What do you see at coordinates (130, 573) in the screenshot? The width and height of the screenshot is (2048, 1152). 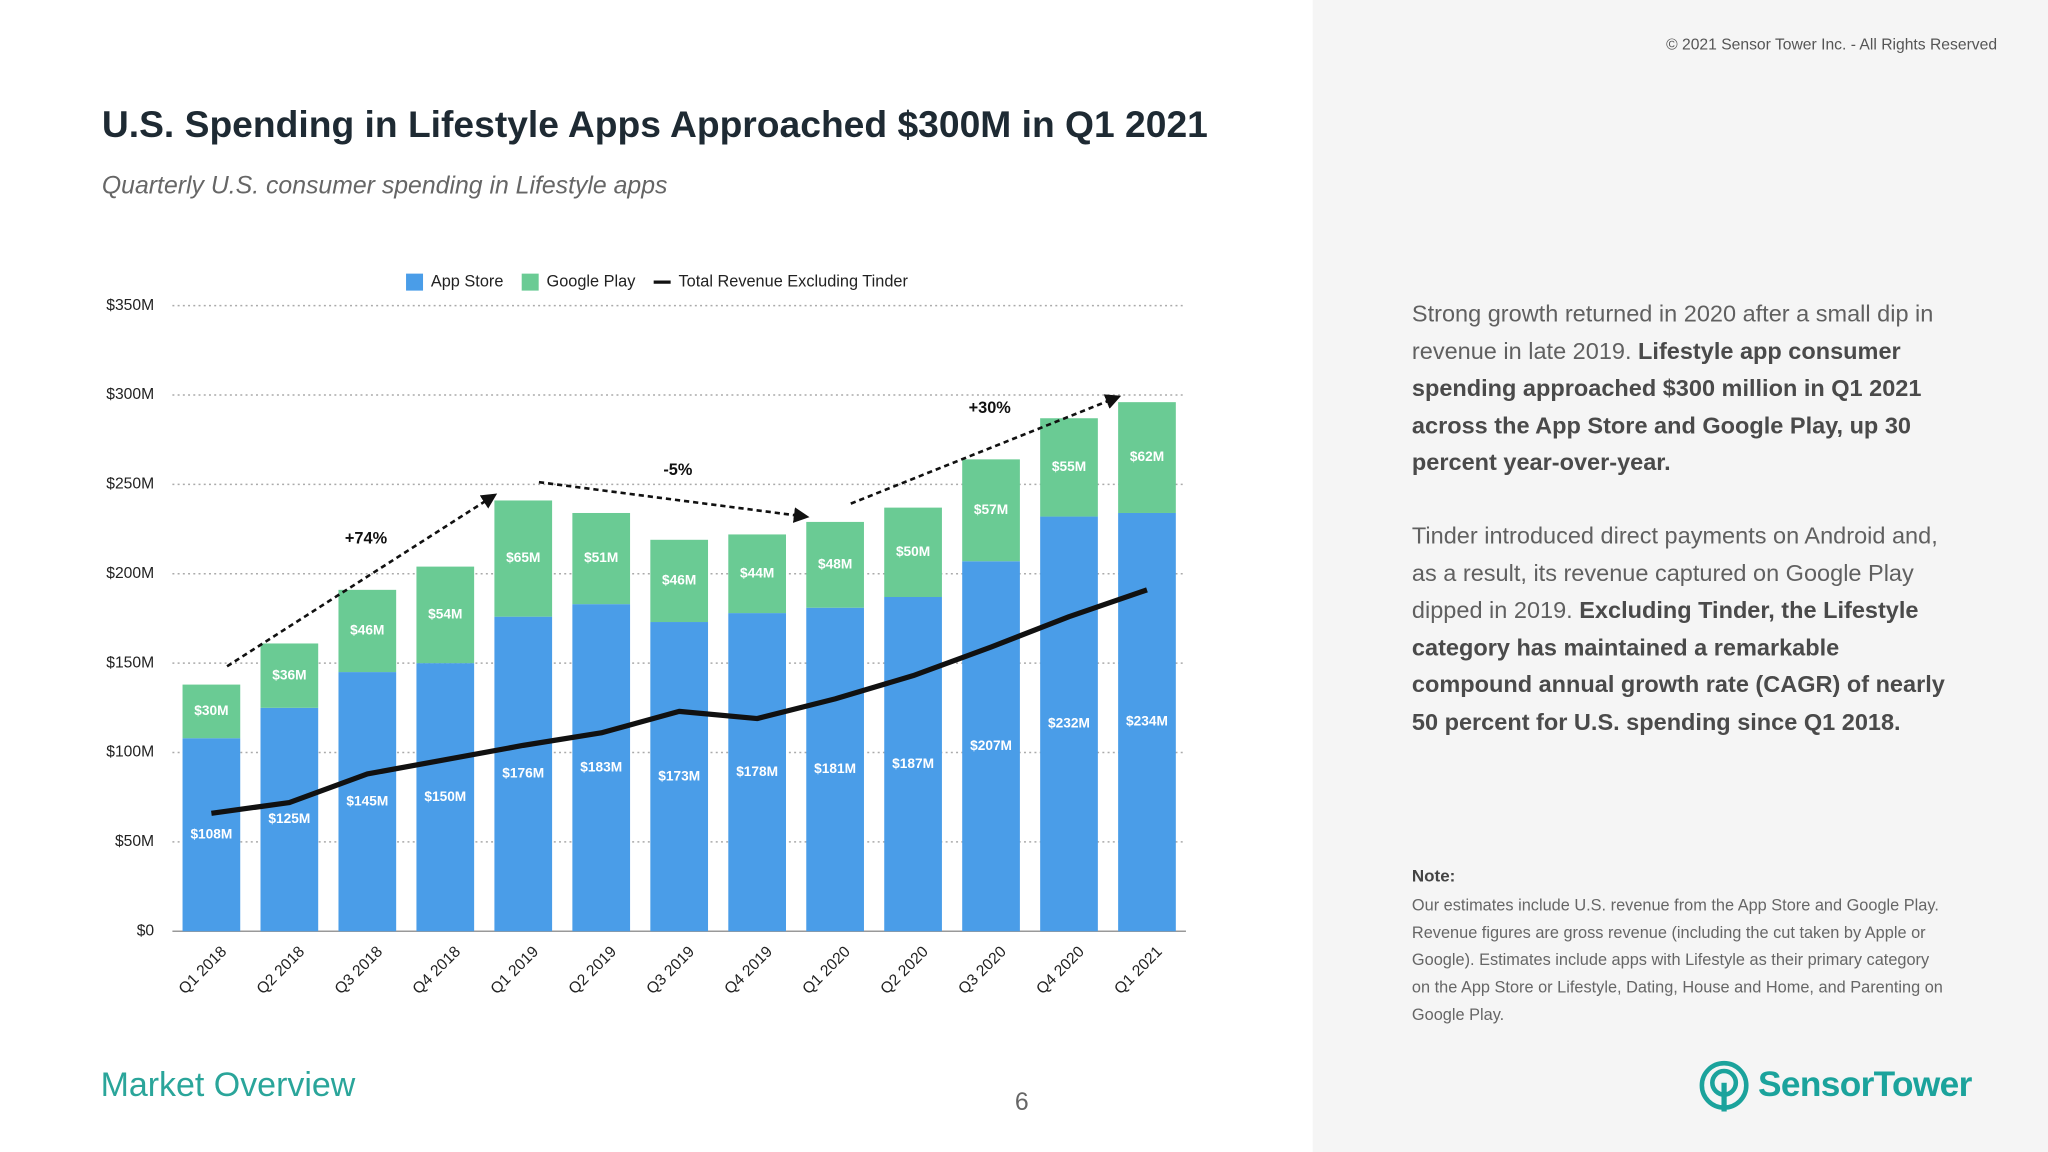 I see `y-tick-label: $200M` at bounding box center [130, 573].